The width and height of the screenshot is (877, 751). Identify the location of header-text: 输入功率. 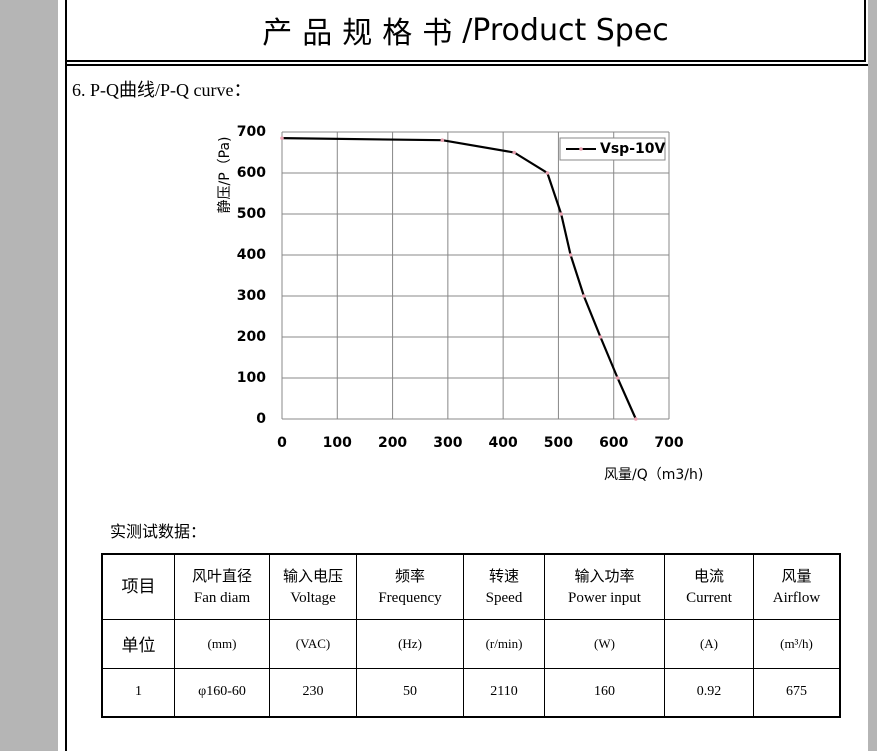
(604, 575).